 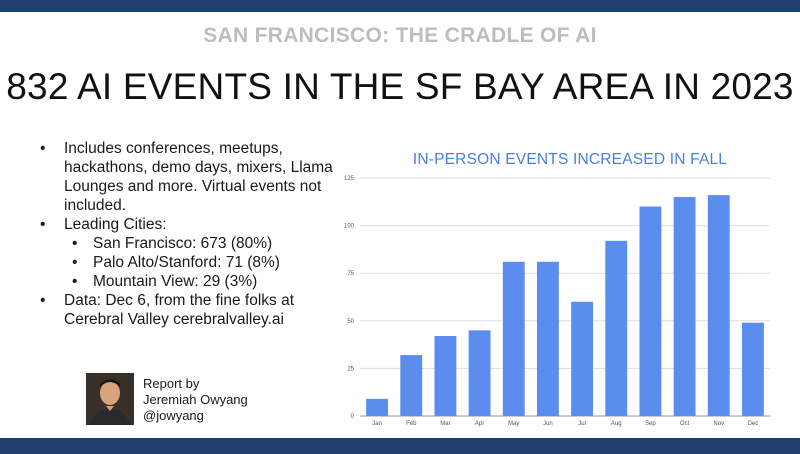 I want to click on author-handle: @jowyang, so click(x=173, y=415).